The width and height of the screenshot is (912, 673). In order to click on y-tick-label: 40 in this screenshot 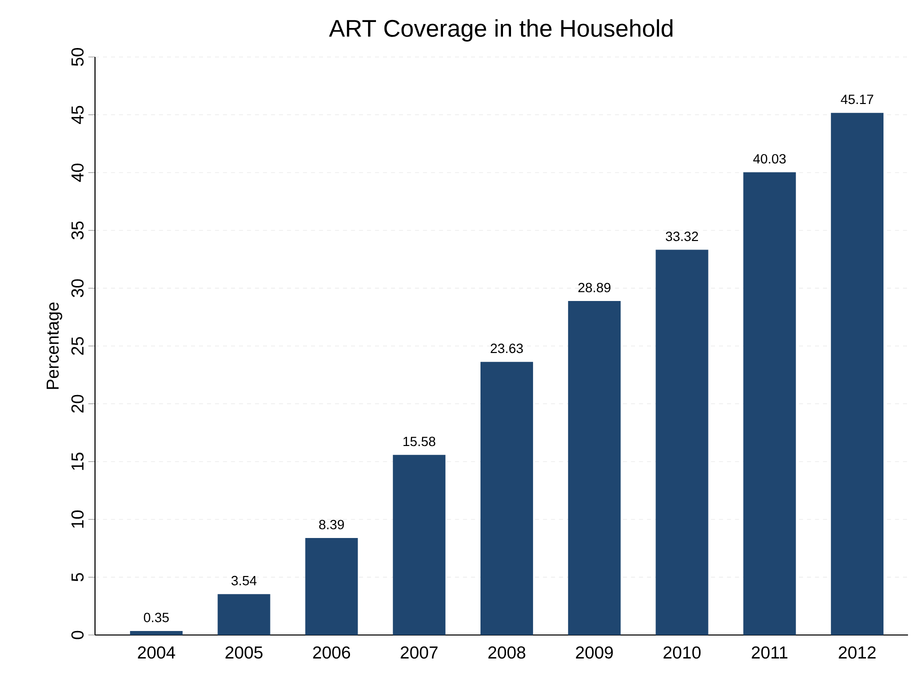, I will do `click(77, 173)`.